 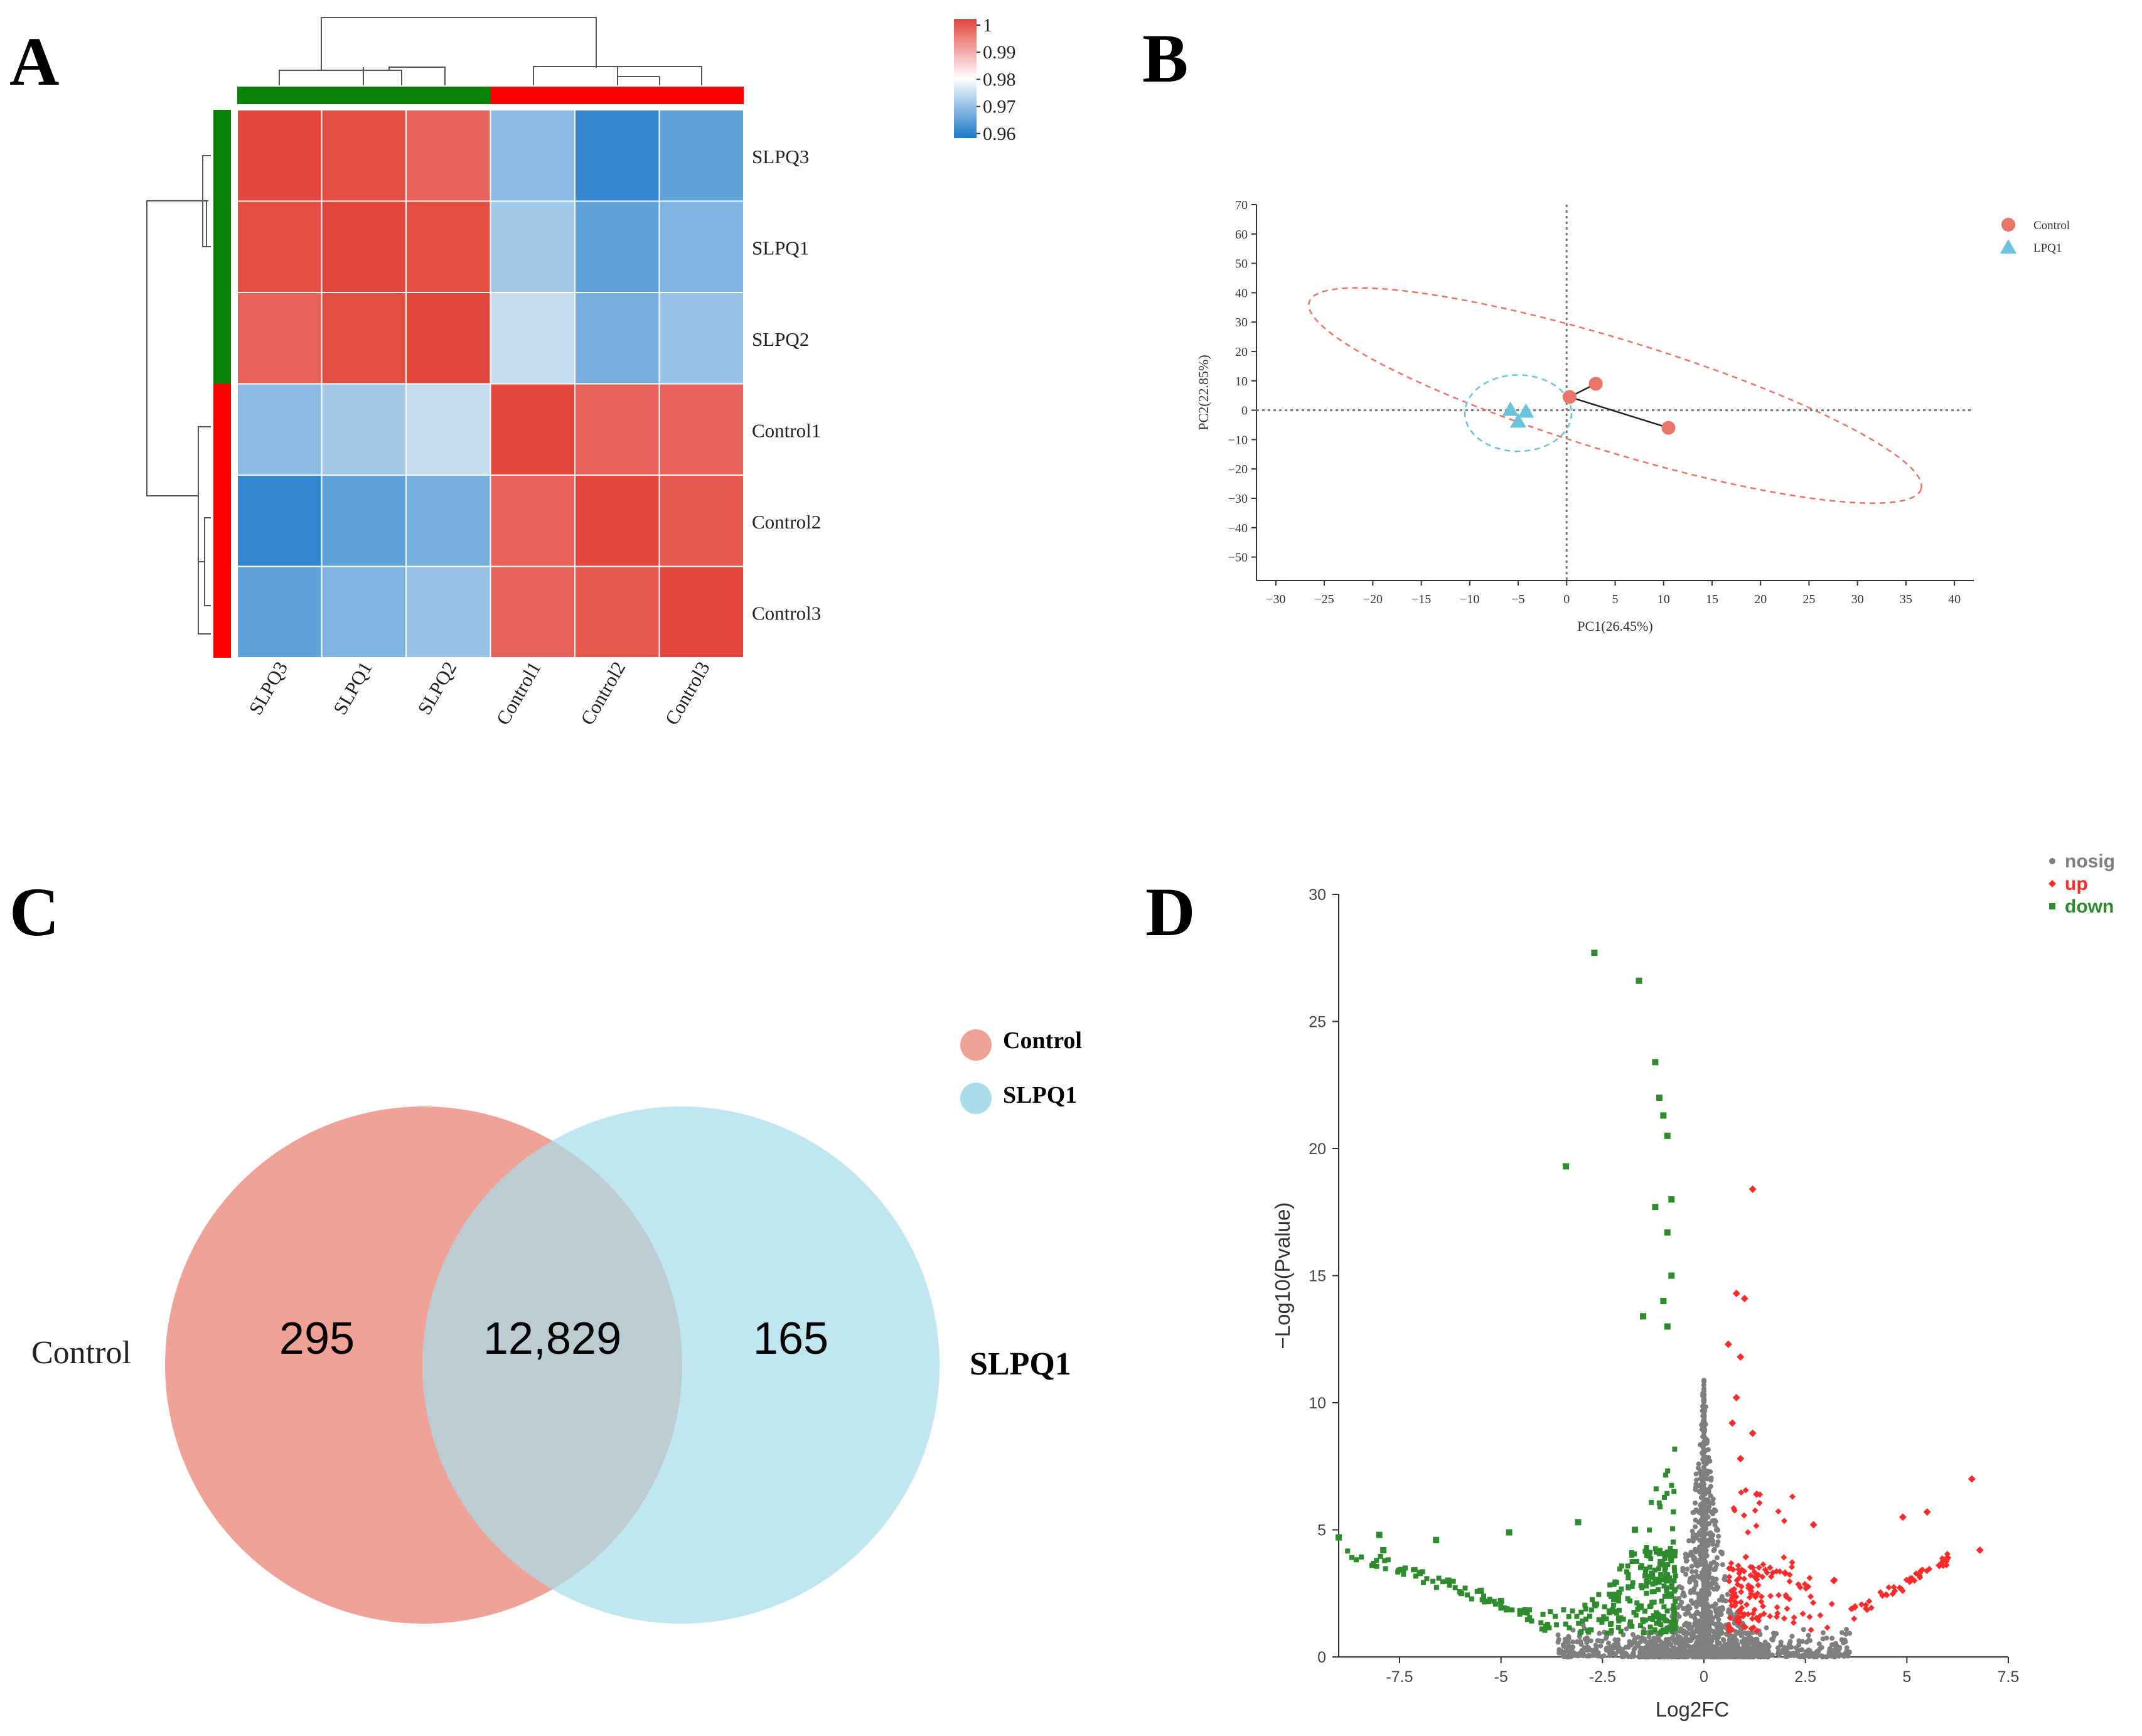 I want to click on volcano-legend-label: nosig, so click(x=2090, y=862).